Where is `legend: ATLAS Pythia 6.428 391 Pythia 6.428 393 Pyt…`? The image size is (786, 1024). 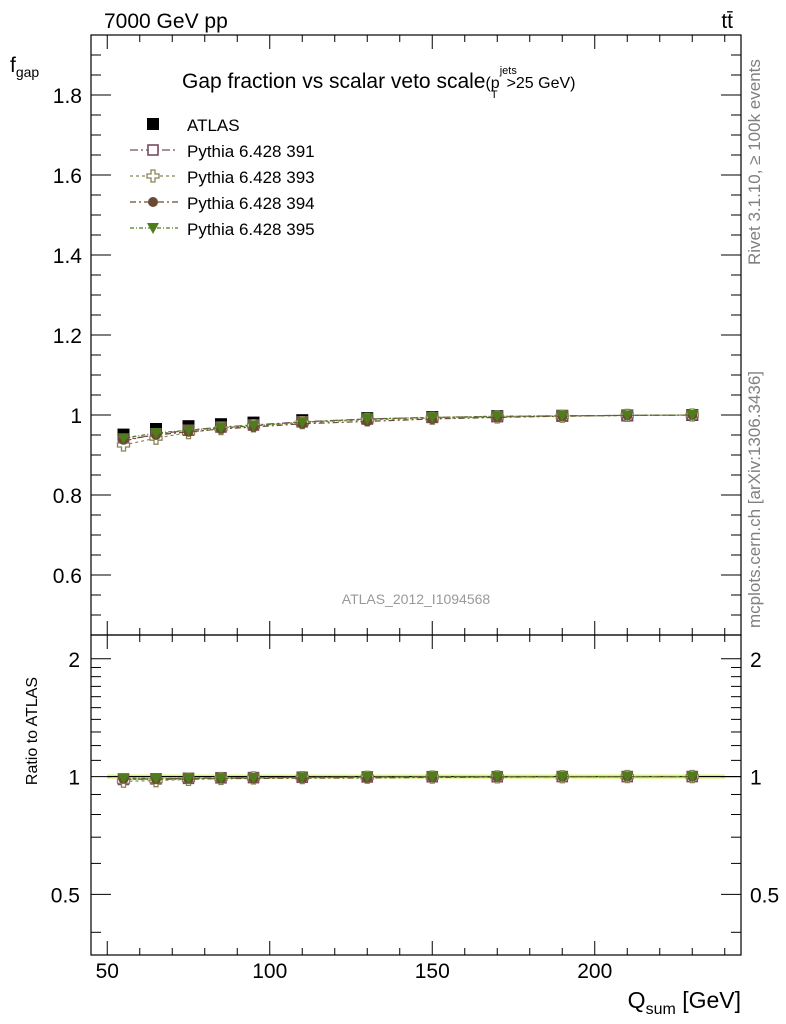 legend: ATLAS Pythia 6.428 391 Pythia 6.428 393 Pyt… is located at coordinates (222, 177).